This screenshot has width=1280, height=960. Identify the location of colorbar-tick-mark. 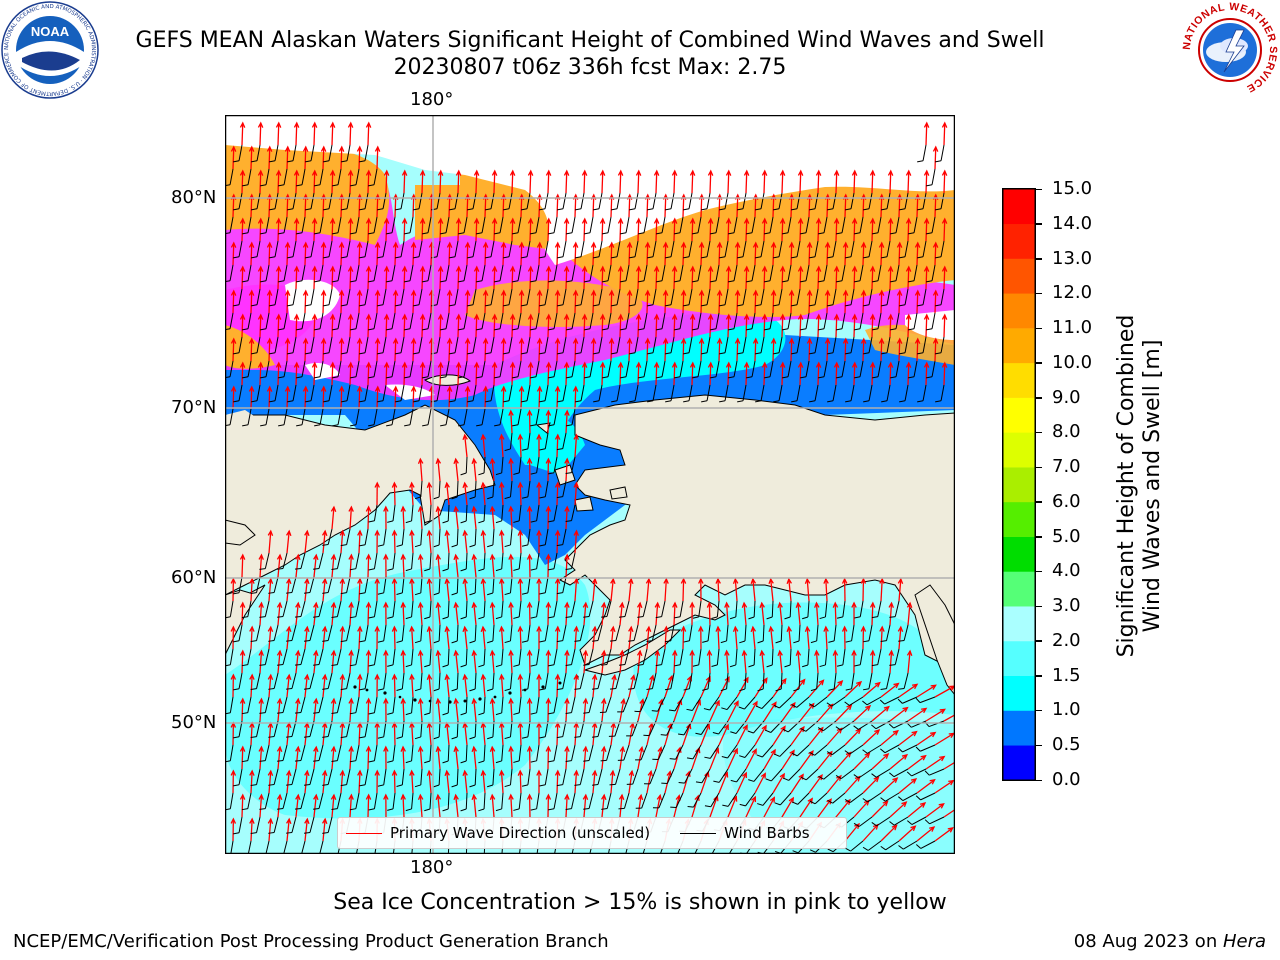
(1039, 224).